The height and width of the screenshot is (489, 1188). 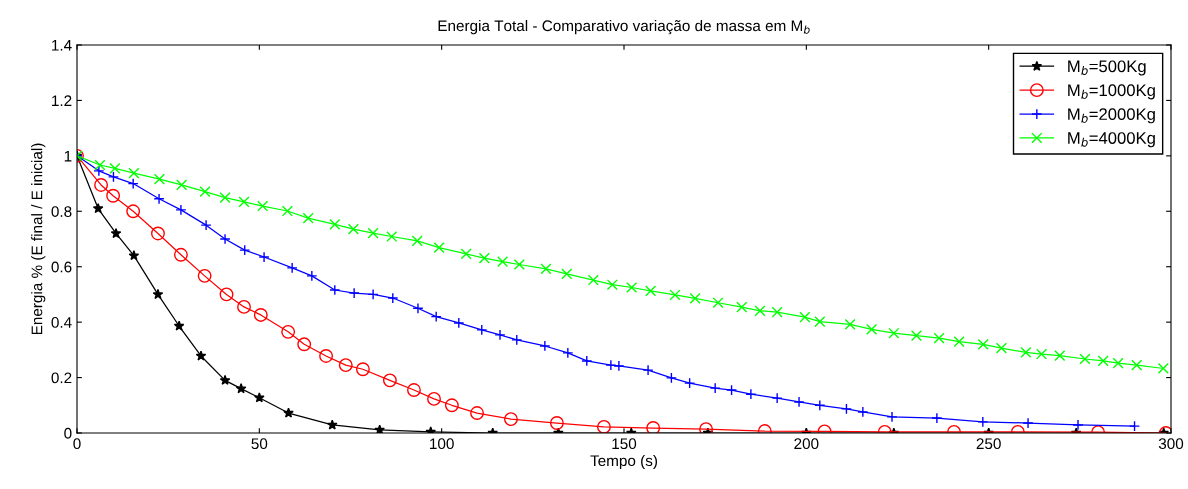 What do you see at coordinates (61, 378) in the screenshot?
I see `y-tick-label: 0.2` at bounding box center [61, 378].